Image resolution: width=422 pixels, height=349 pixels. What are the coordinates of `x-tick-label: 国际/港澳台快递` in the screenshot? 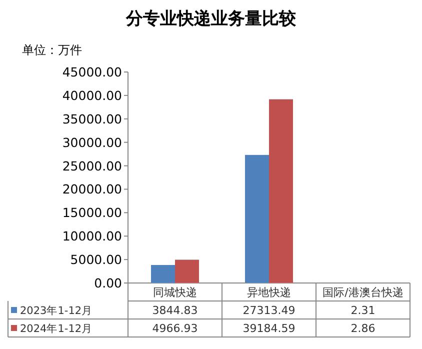 It's located at (363, 292).